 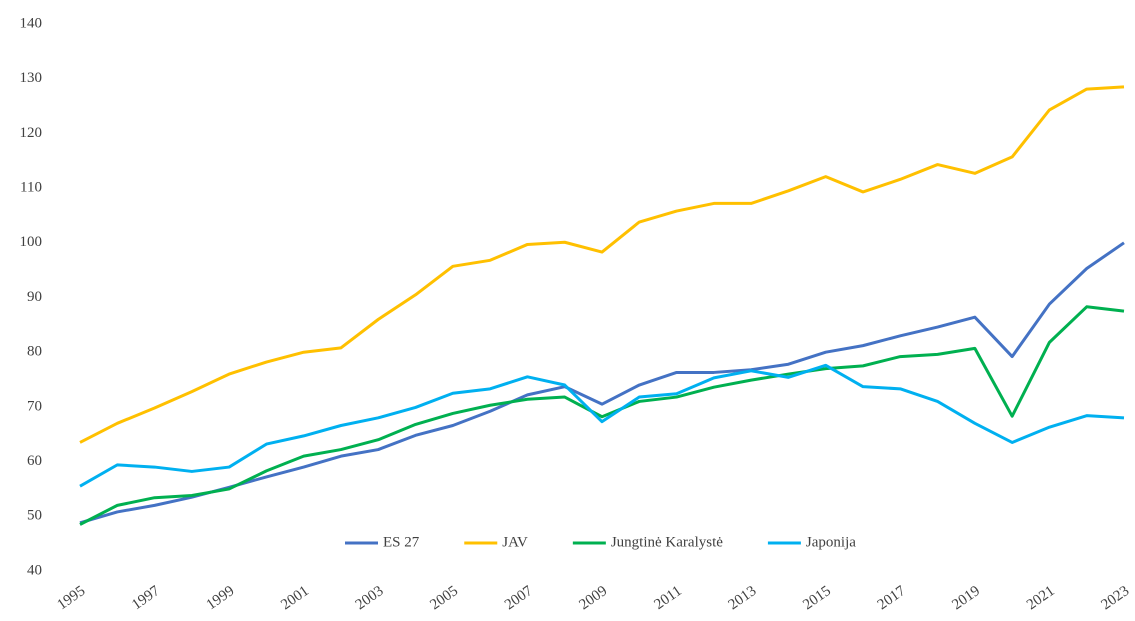 I want to click on y-tick-label: 70, so click(x=34, y=406).